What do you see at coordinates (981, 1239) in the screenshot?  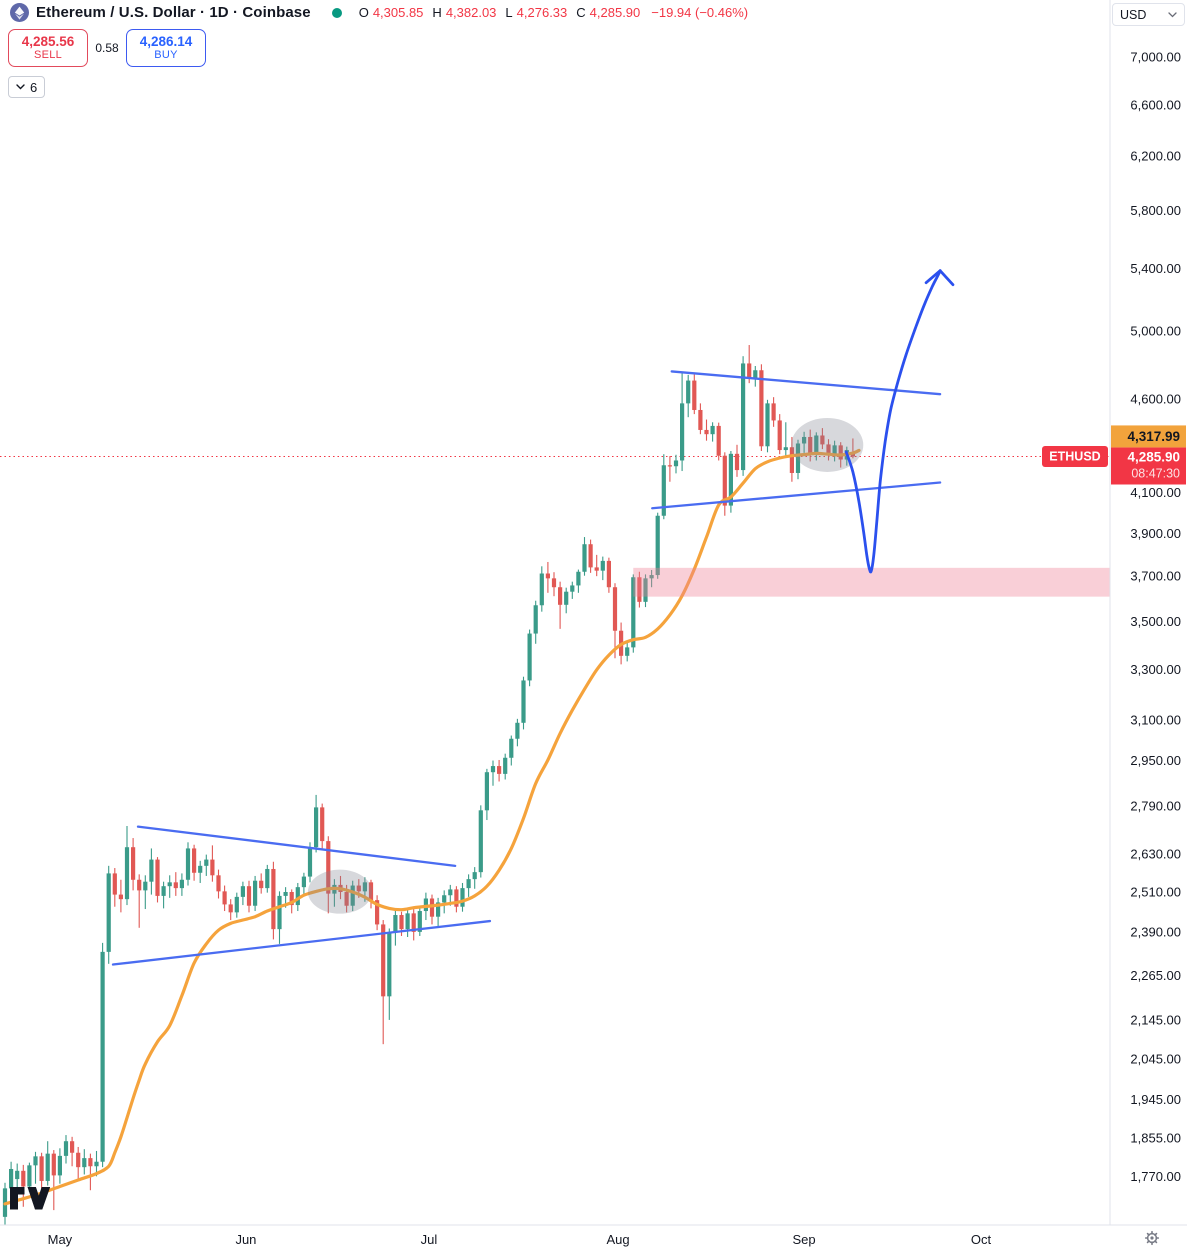 I see `month-tick-label: Oct` at bounding box center [981, 1239].